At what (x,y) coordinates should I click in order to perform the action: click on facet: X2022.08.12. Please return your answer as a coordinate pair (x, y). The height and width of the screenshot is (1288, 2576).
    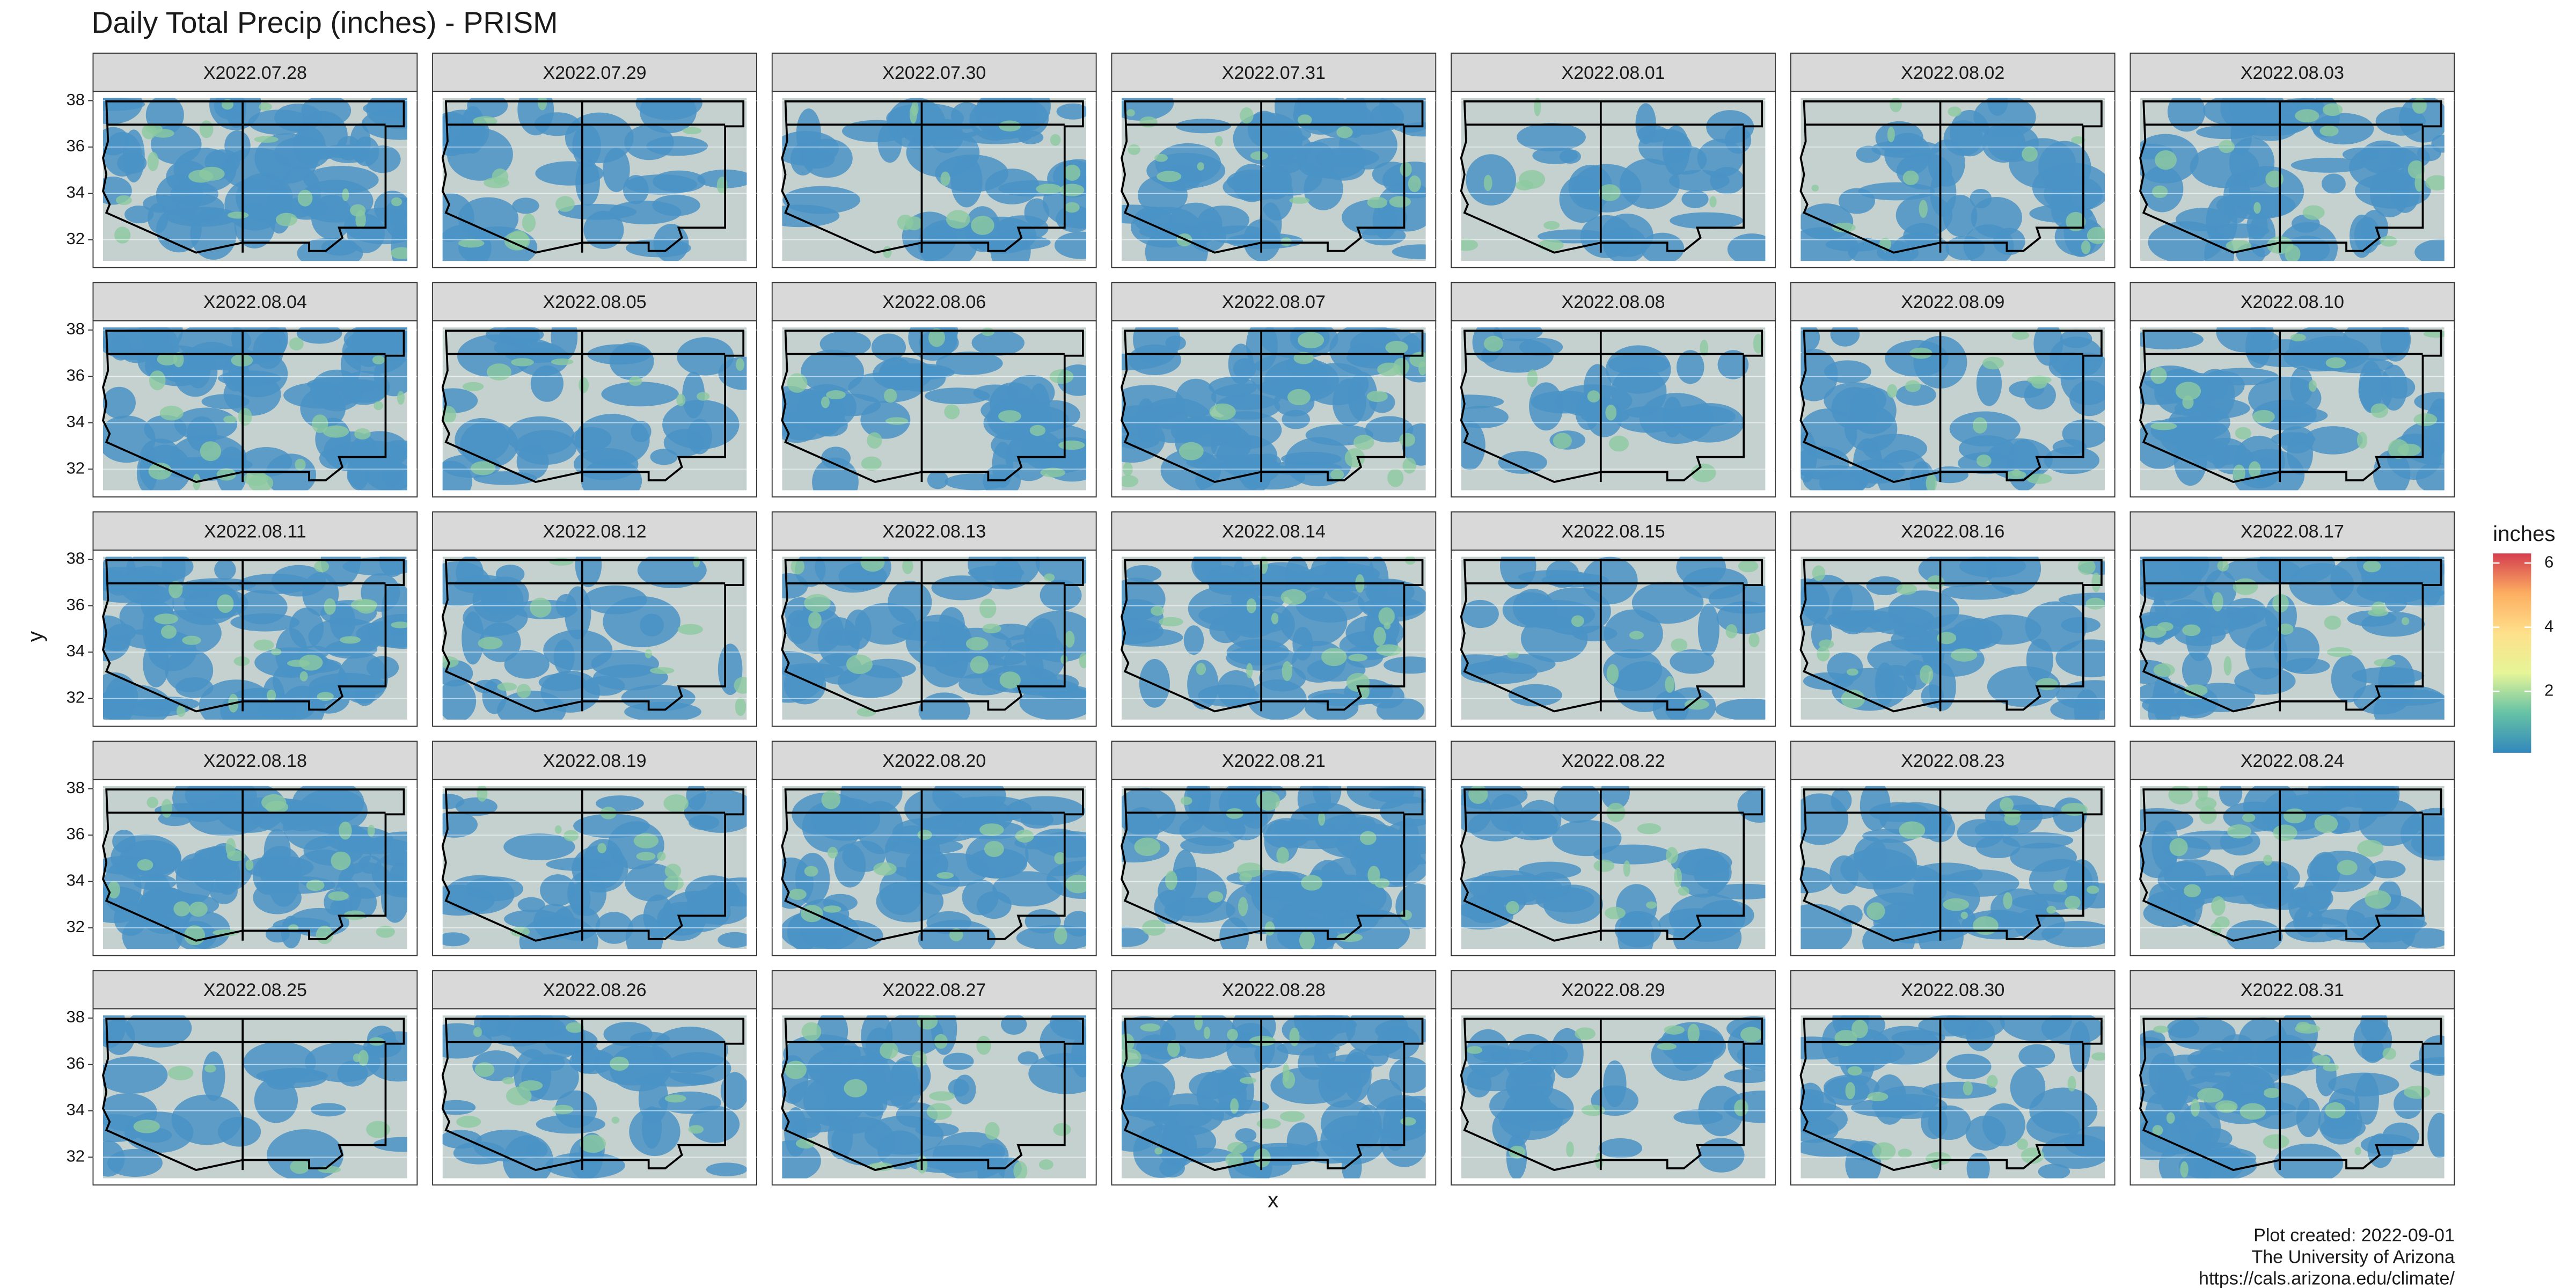
    Looking at the image, I should click on (594, 619).